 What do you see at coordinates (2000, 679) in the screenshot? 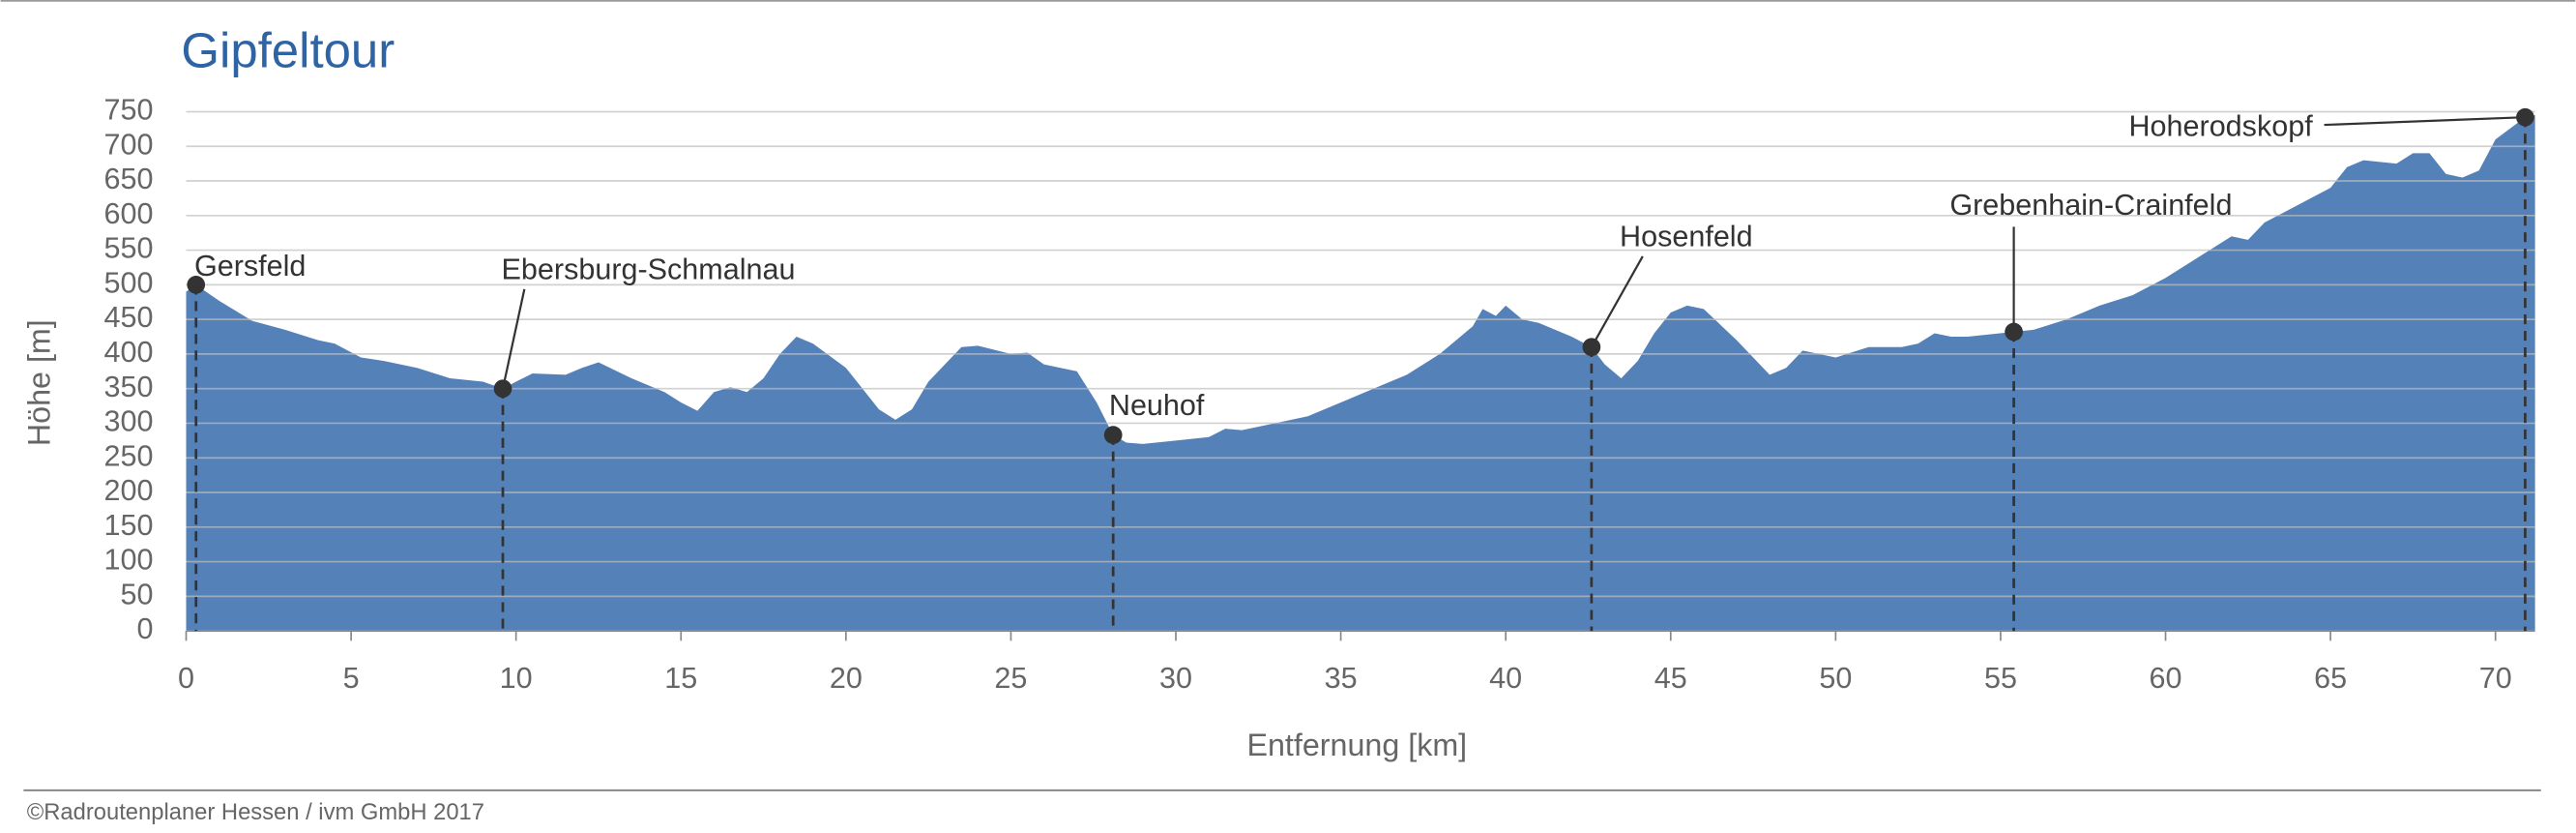
I see `x-tick-label: 55` at bounding box center [2000, 679].